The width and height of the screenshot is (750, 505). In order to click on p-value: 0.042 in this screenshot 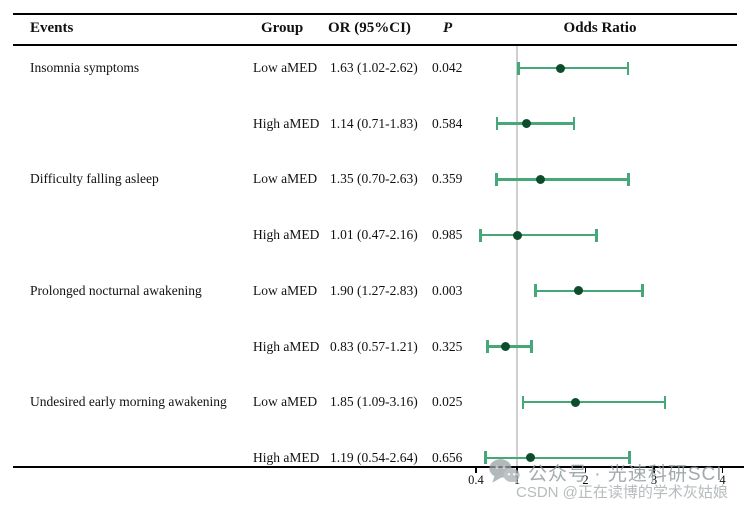, I will do `click(447, 67)`.